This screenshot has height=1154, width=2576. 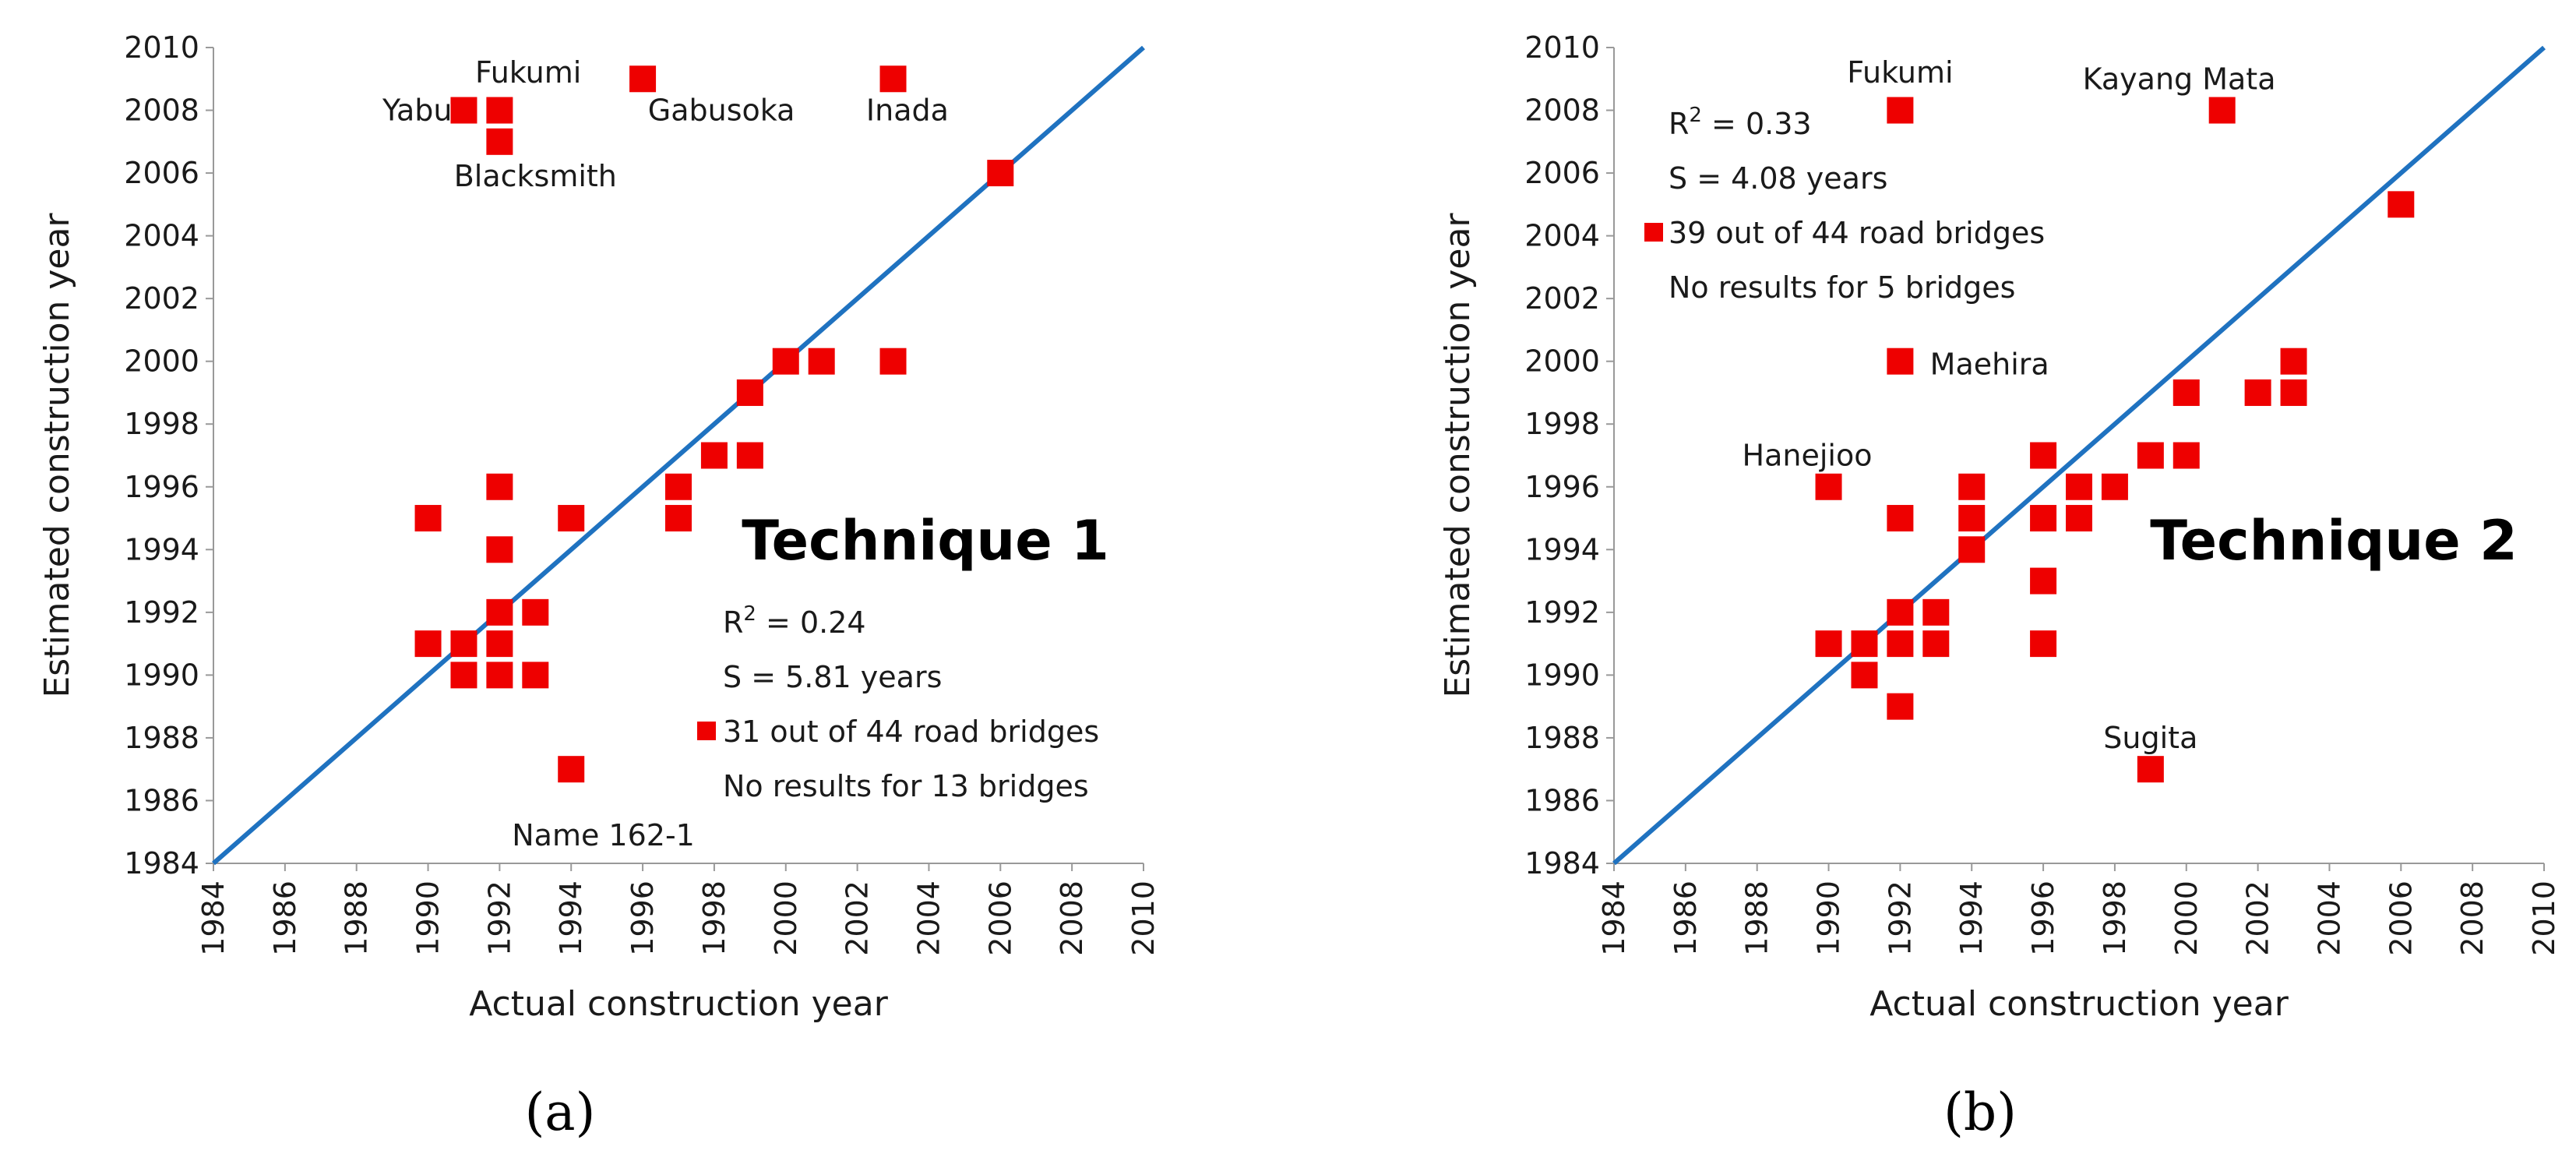 What do you see at coordinates (499, 918) in the screenshot?
I see `x-tick-label: 1992` at bounding box center [499, 918].